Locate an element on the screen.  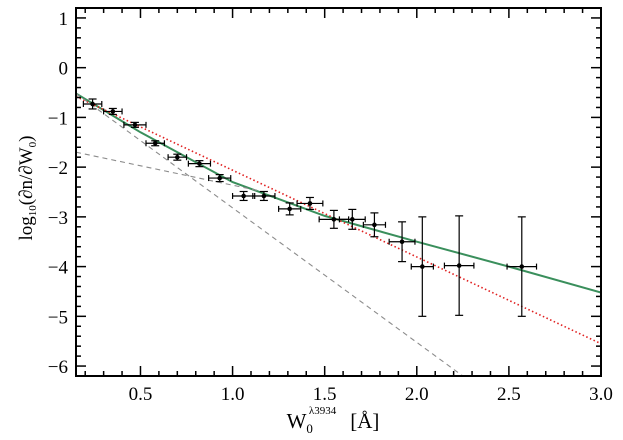
y-tick-label: −3 is located at coordinates (58, 218).